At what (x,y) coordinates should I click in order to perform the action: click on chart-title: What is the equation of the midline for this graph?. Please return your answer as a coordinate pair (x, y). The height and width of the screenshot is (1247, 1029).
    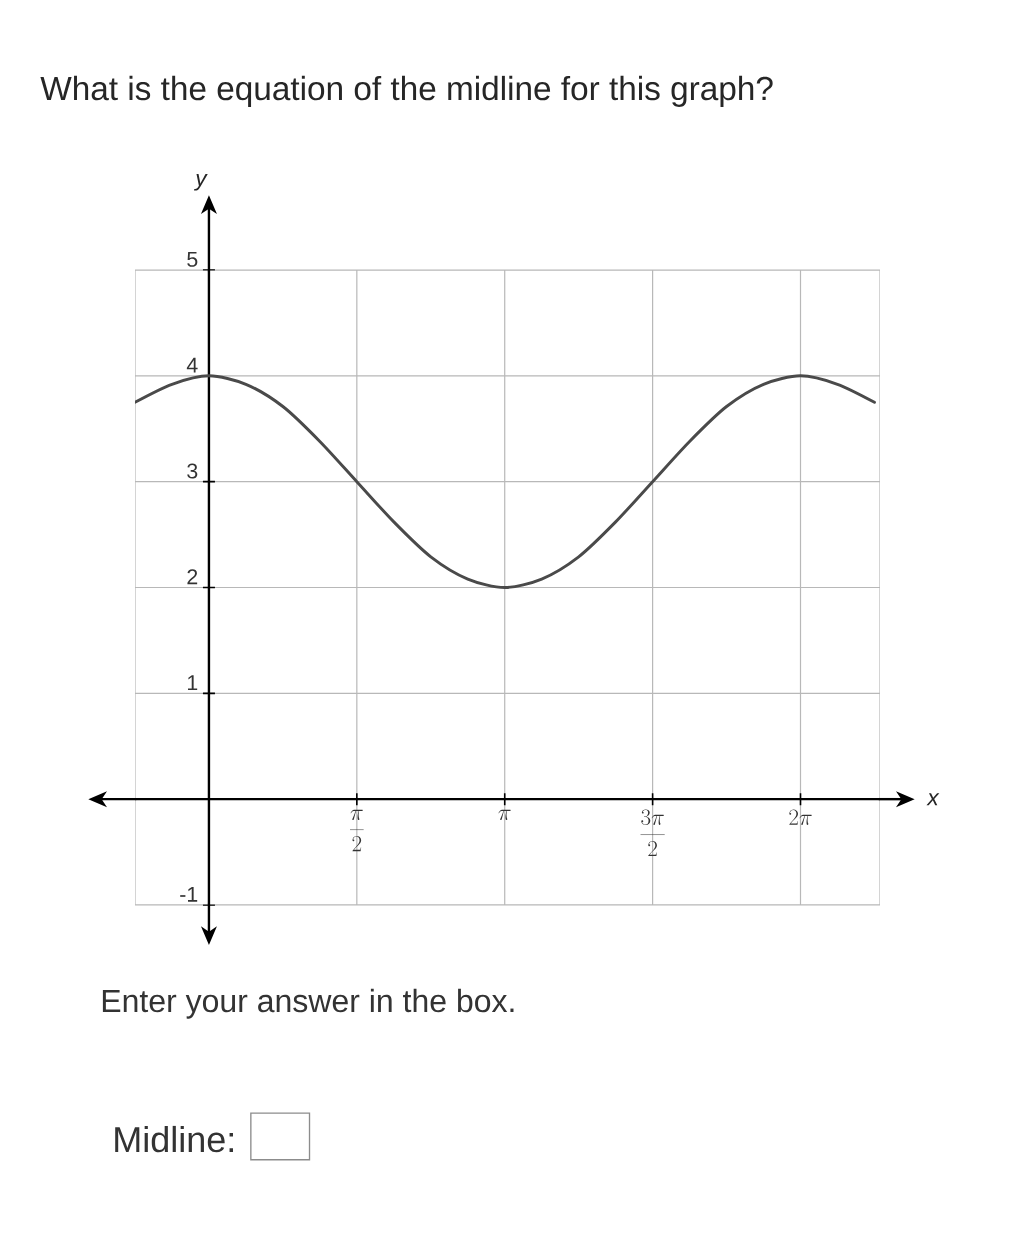
    Looking at the image, I should click on (406, 91).